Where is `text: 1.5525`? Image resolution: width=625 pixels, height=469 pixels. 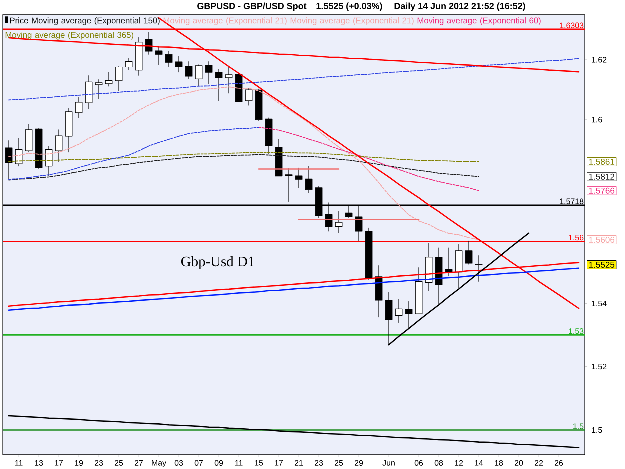
text: 1.5525 is located at coordinates (602, 265).